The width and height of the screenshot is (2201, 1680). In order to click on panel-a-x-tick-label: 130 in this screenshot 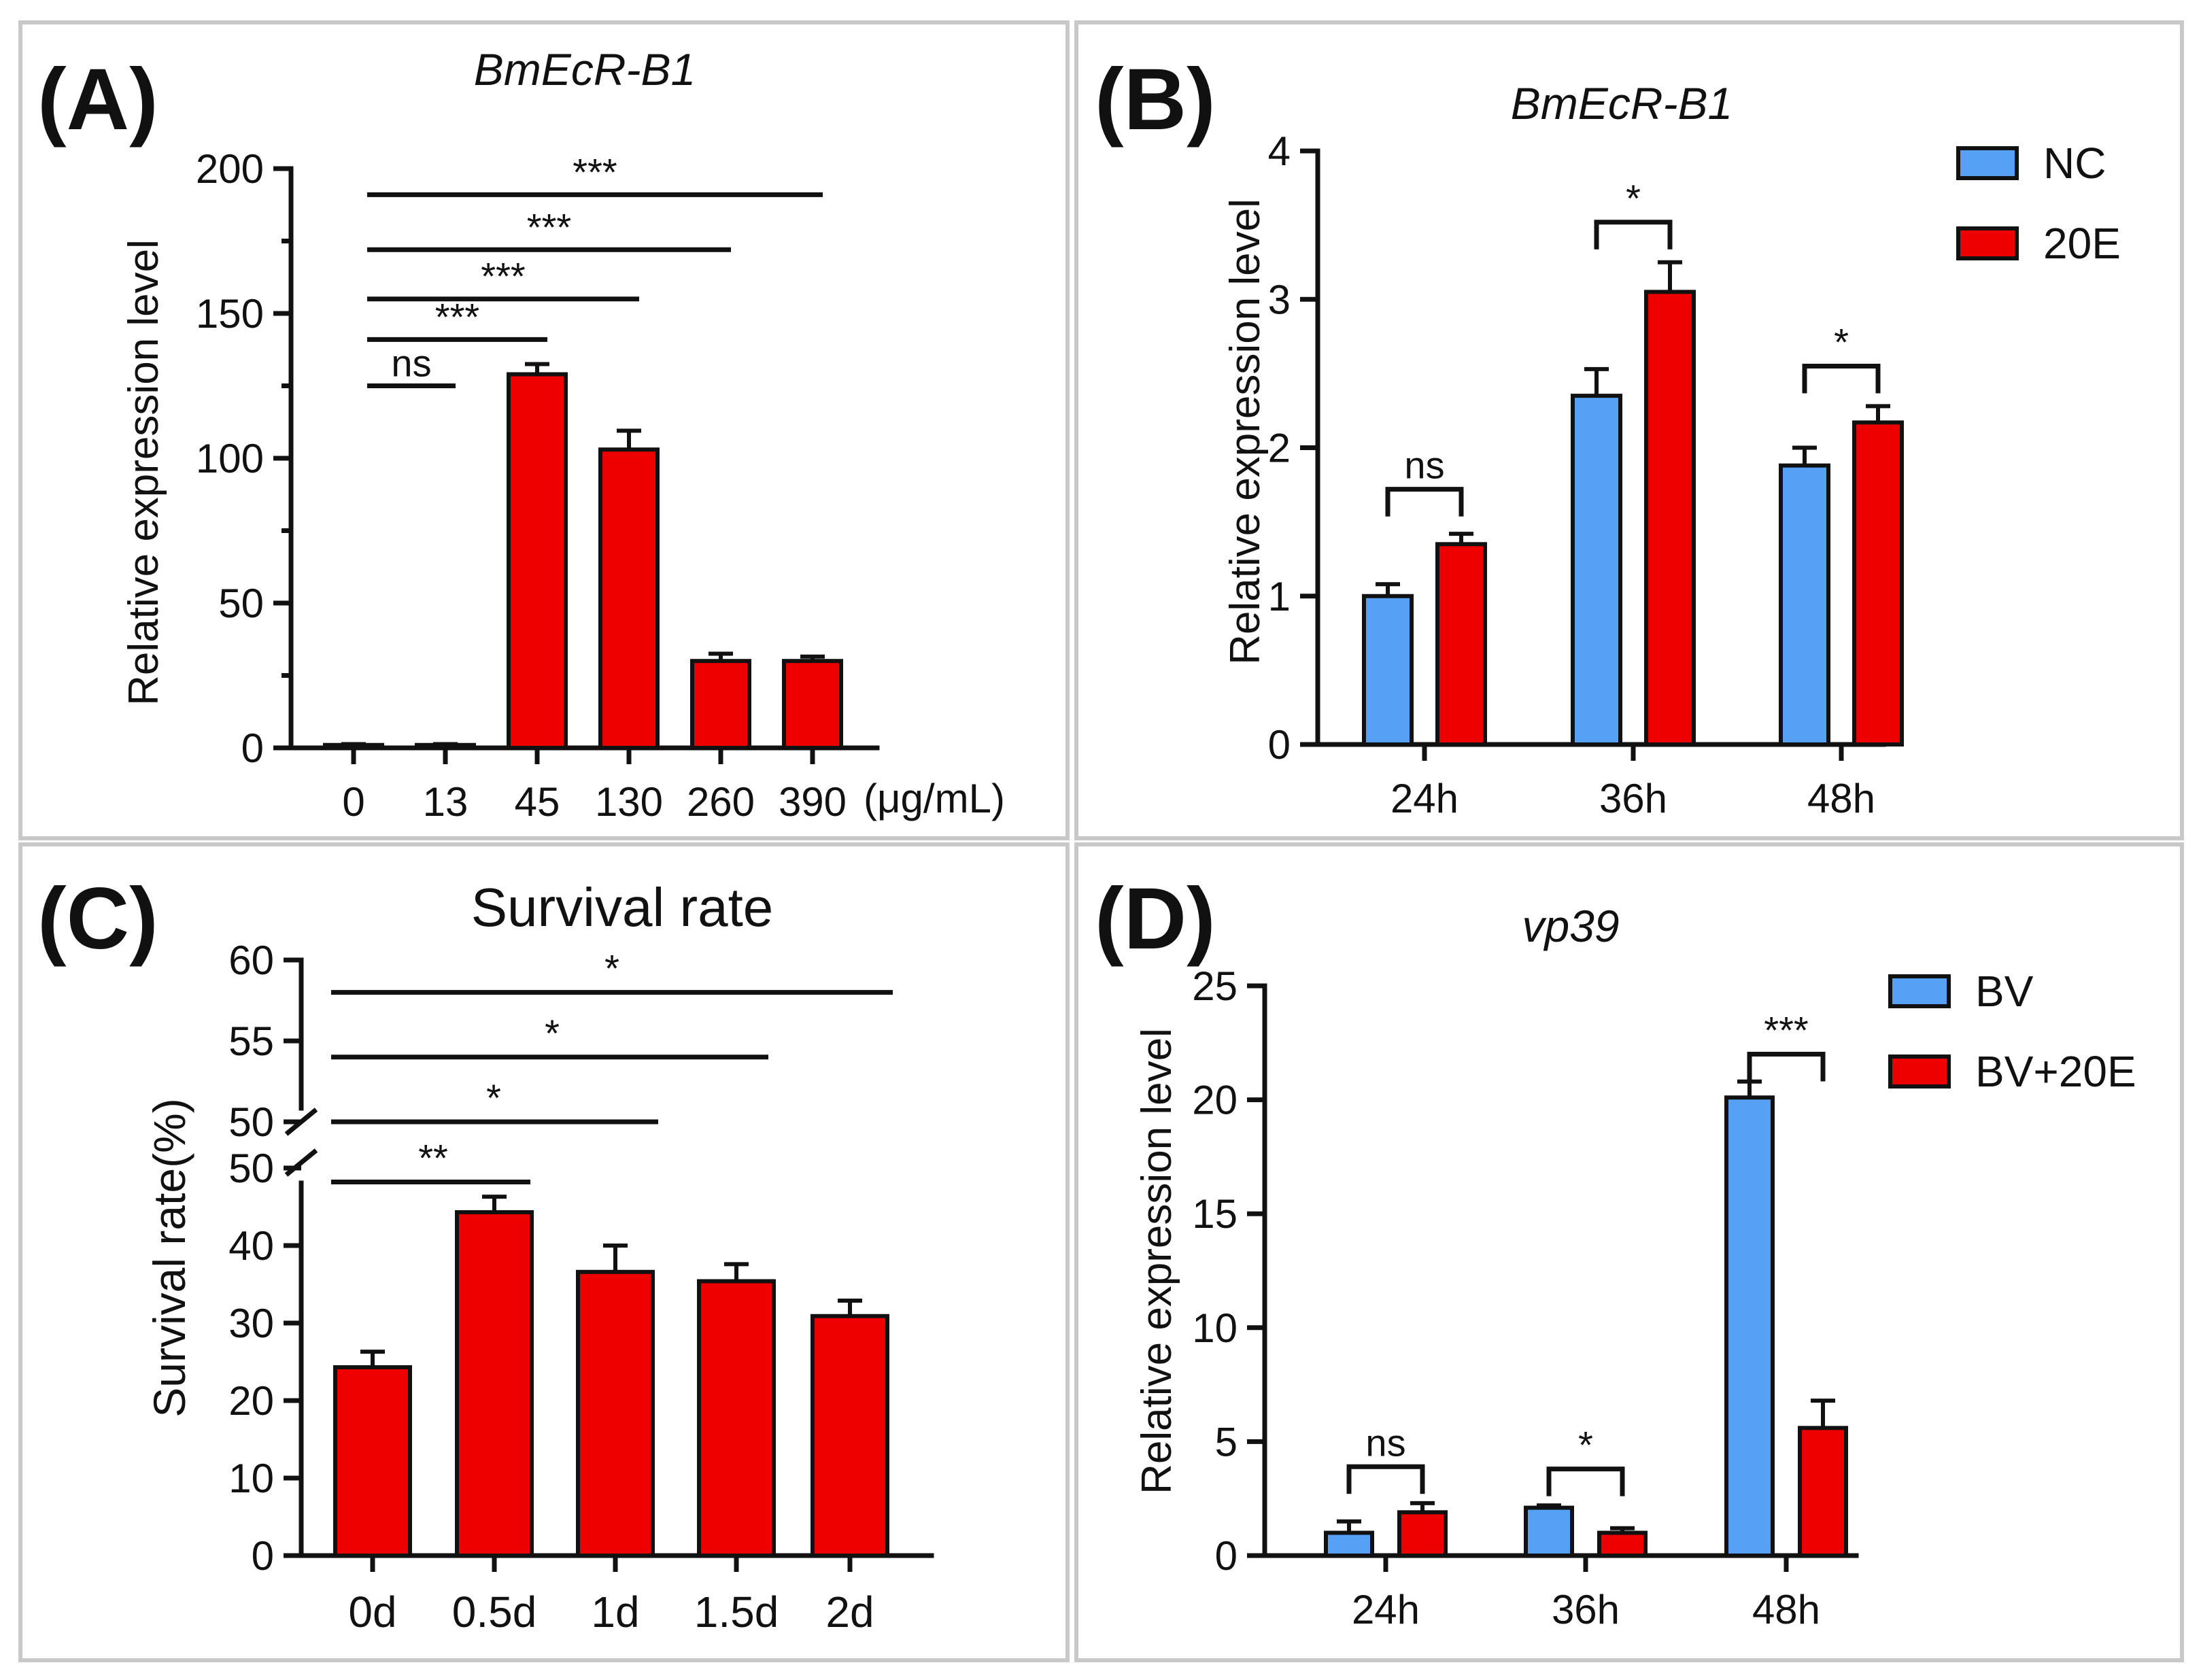, I will do `click(629, 802)`.